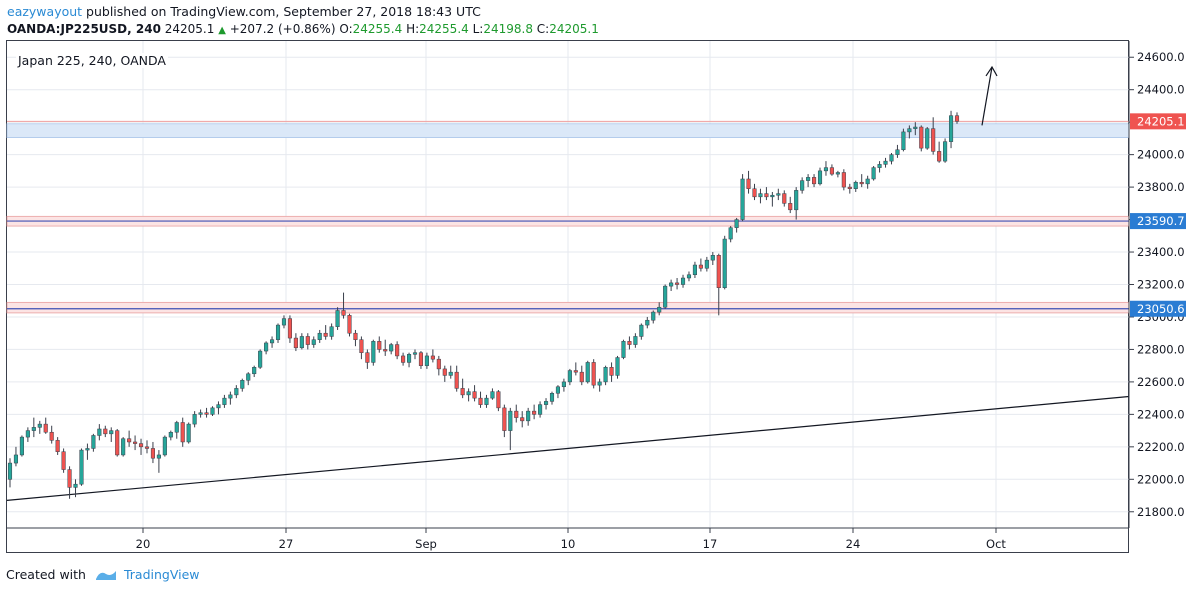 Image resolution: width=1188 pixels, height=592 pixels. Describe the element at coordinates (568, 307) in the screenshot. I see `support-zone` at that location.